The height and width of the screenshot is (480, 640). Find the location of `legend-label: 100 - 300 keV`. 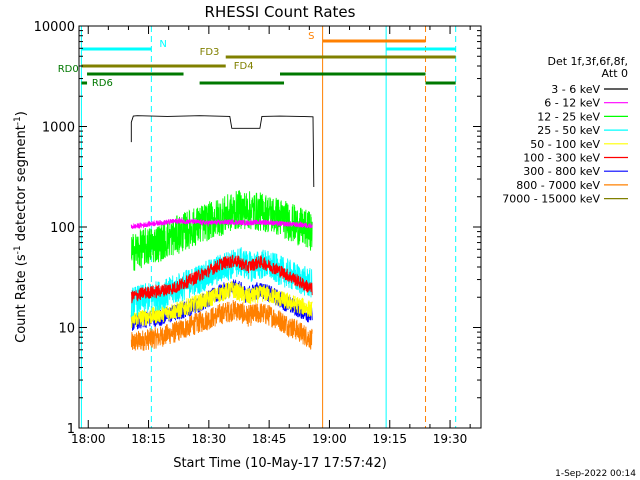

legend-label: 100 - 300 keV is located at coordinates (561, 158).